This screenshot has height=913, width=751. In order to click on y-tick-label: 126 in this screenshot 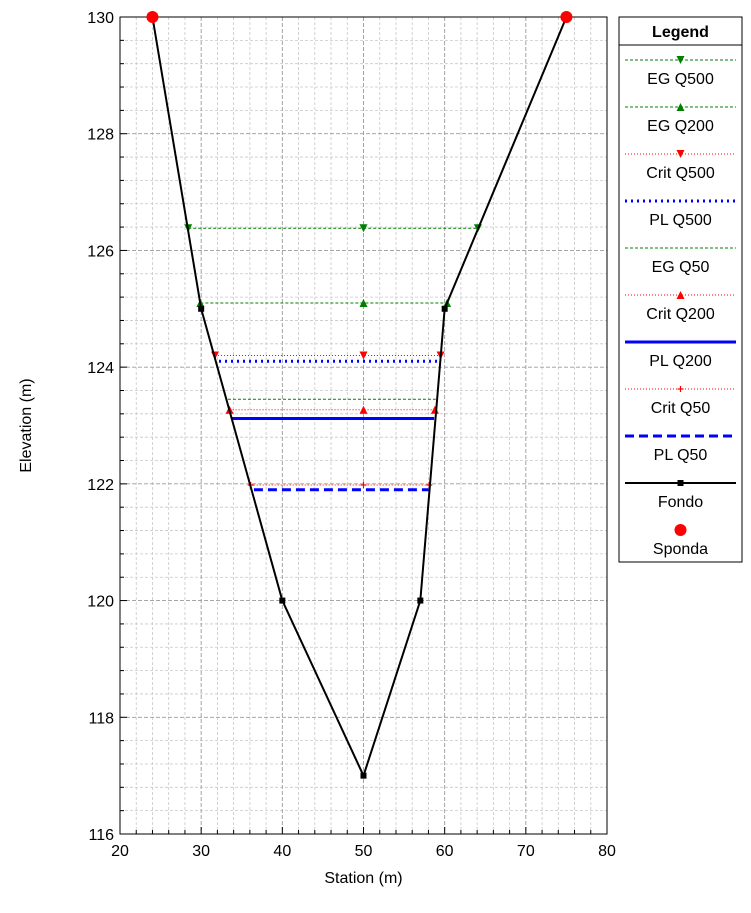, I will do `click(100, 251)`.